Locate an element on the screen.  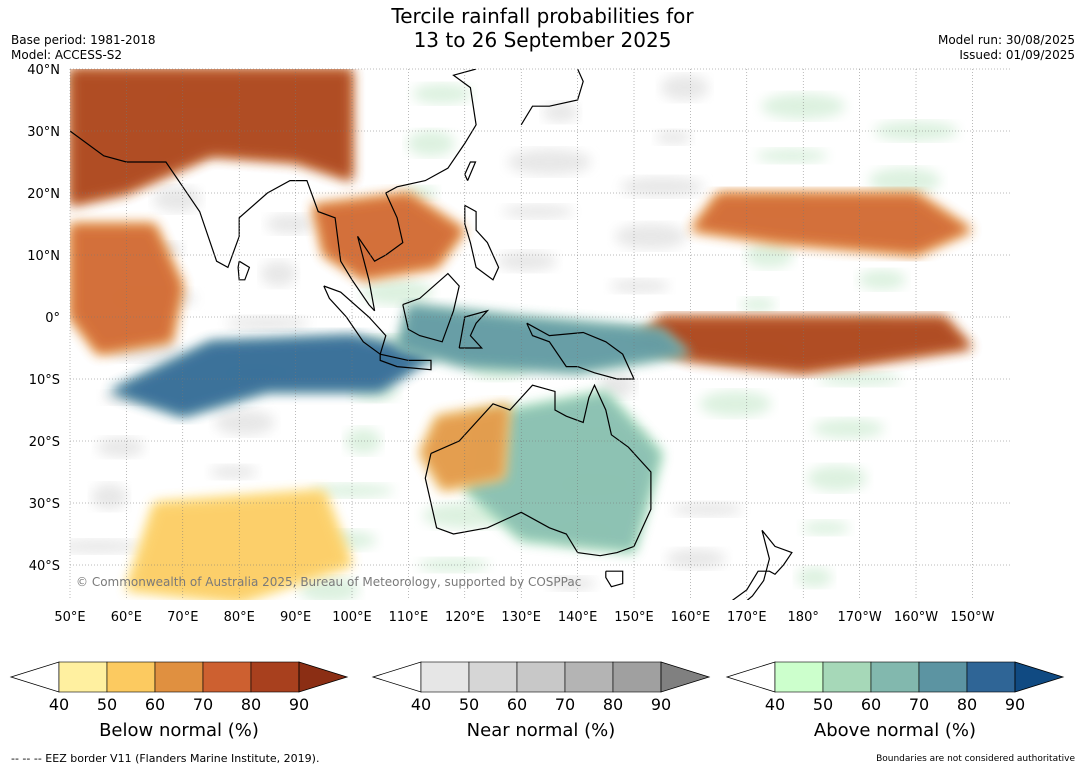
indian-ocean-wet is located at coordinates (273, 376).